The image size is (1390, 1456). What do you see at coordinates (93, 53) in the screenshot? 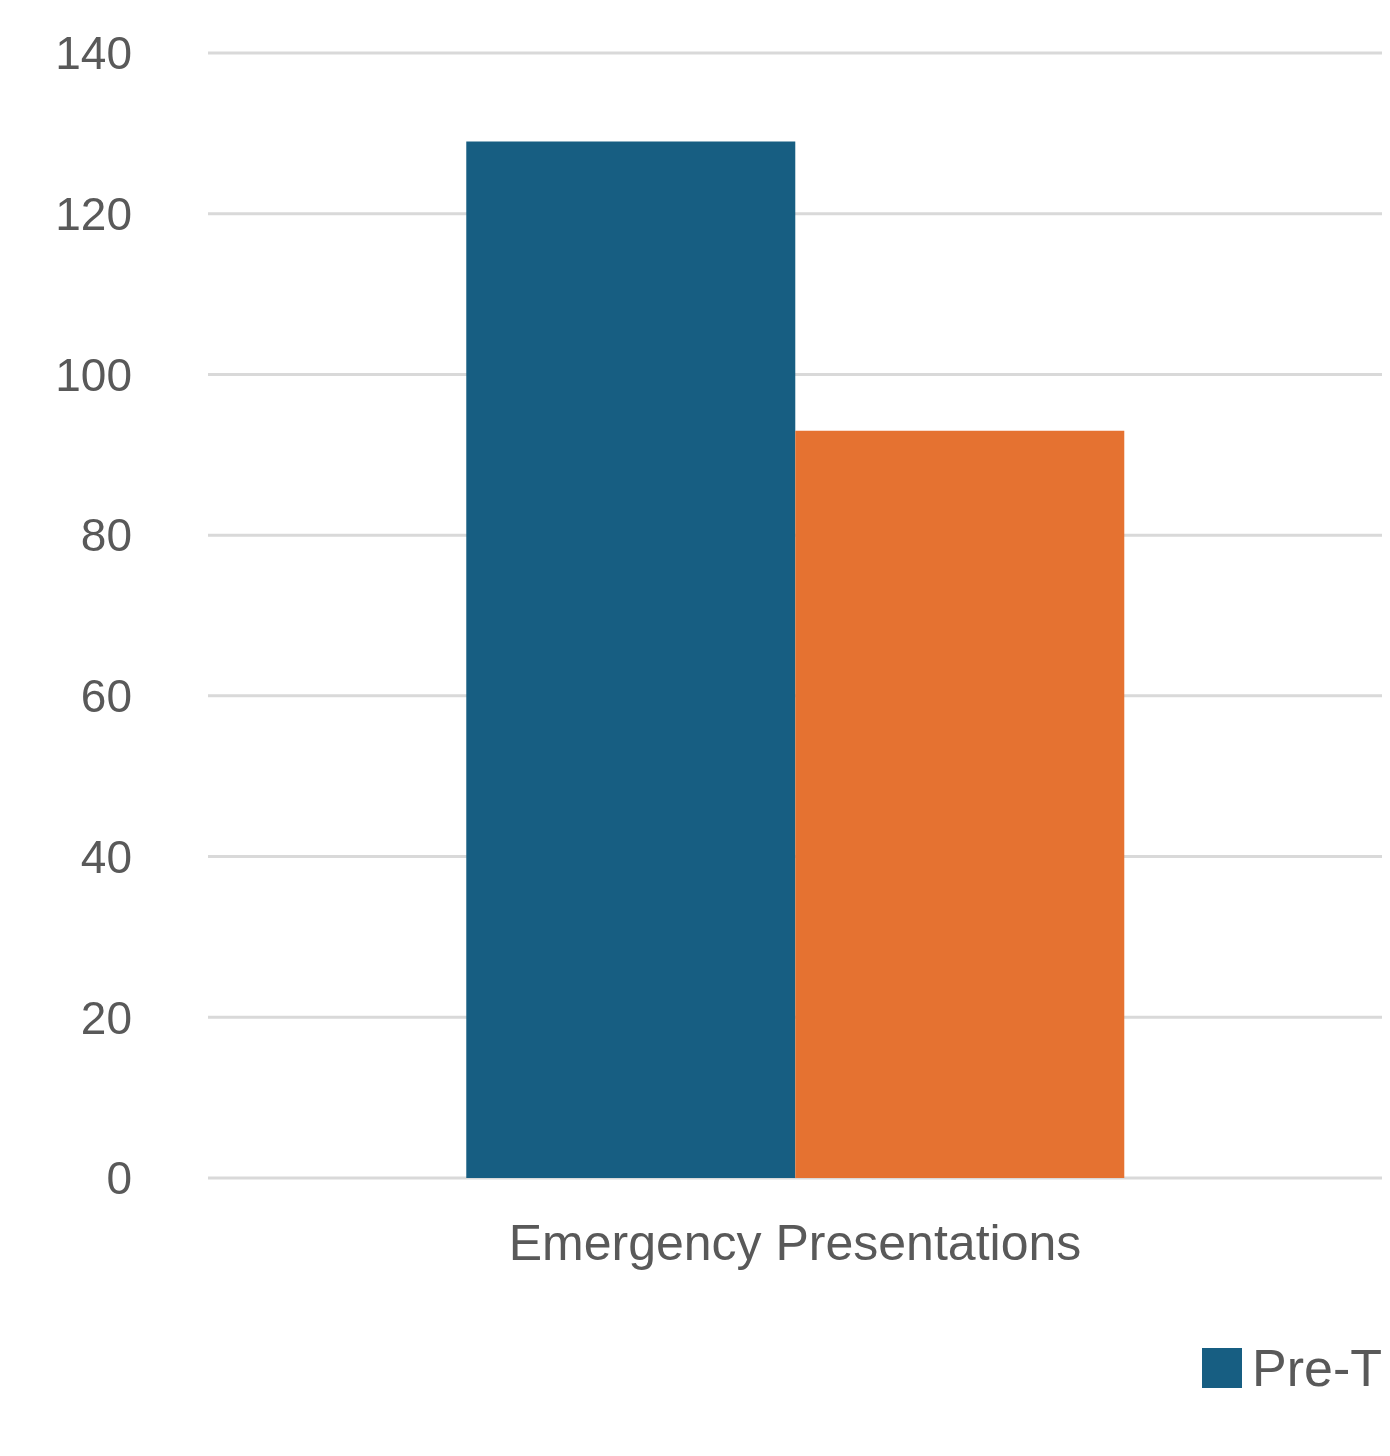
I see `y-tick-label: 140` at bounding box center [93, 53].